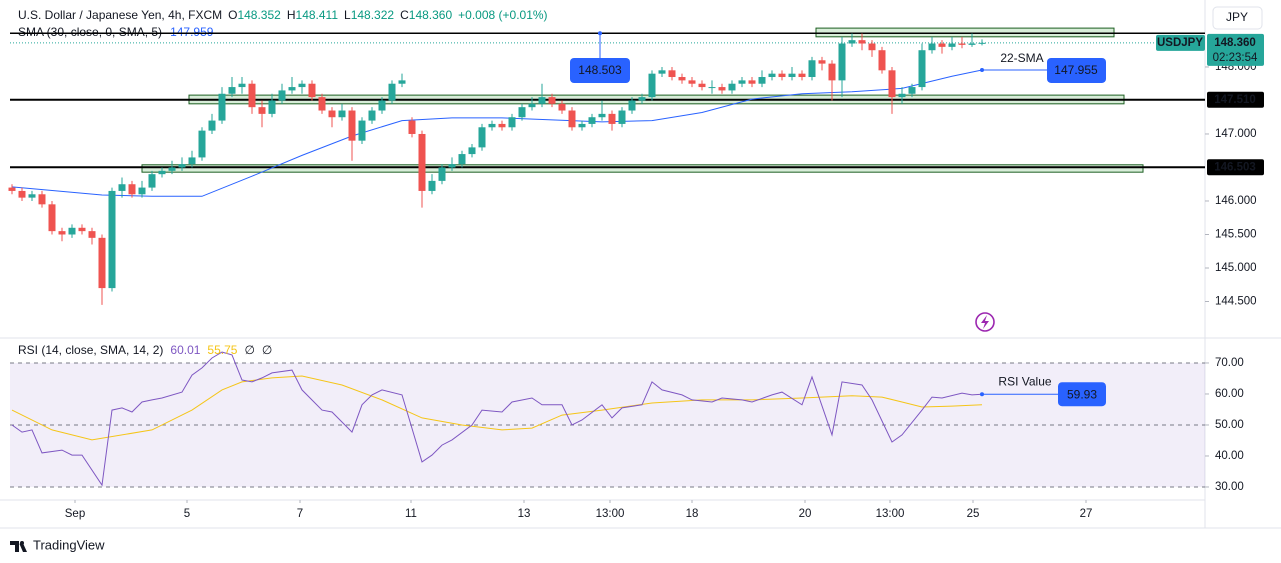  I want to click on rsi-tick-label: 60.00, so click(1229, 394).